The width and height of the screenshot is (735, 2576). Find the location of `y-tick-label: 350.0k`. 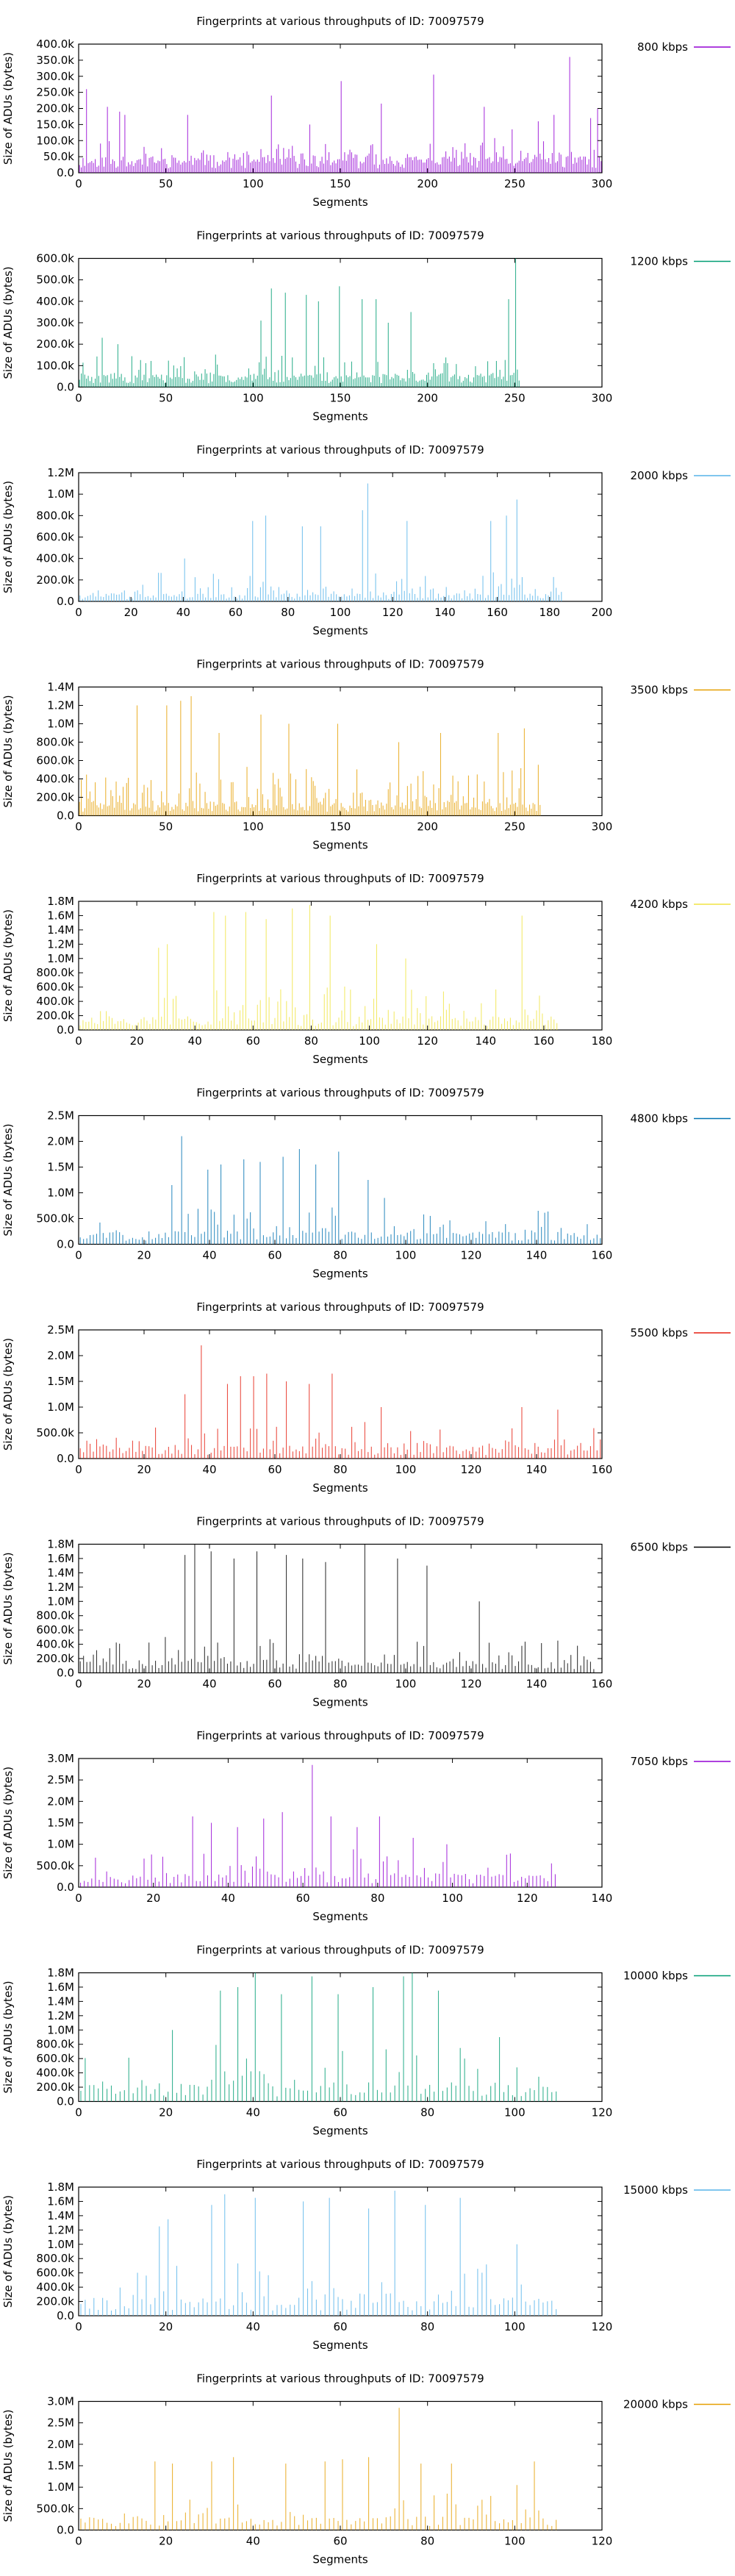

y-tick-label: 350.0k is located at coordinates (55, 60).